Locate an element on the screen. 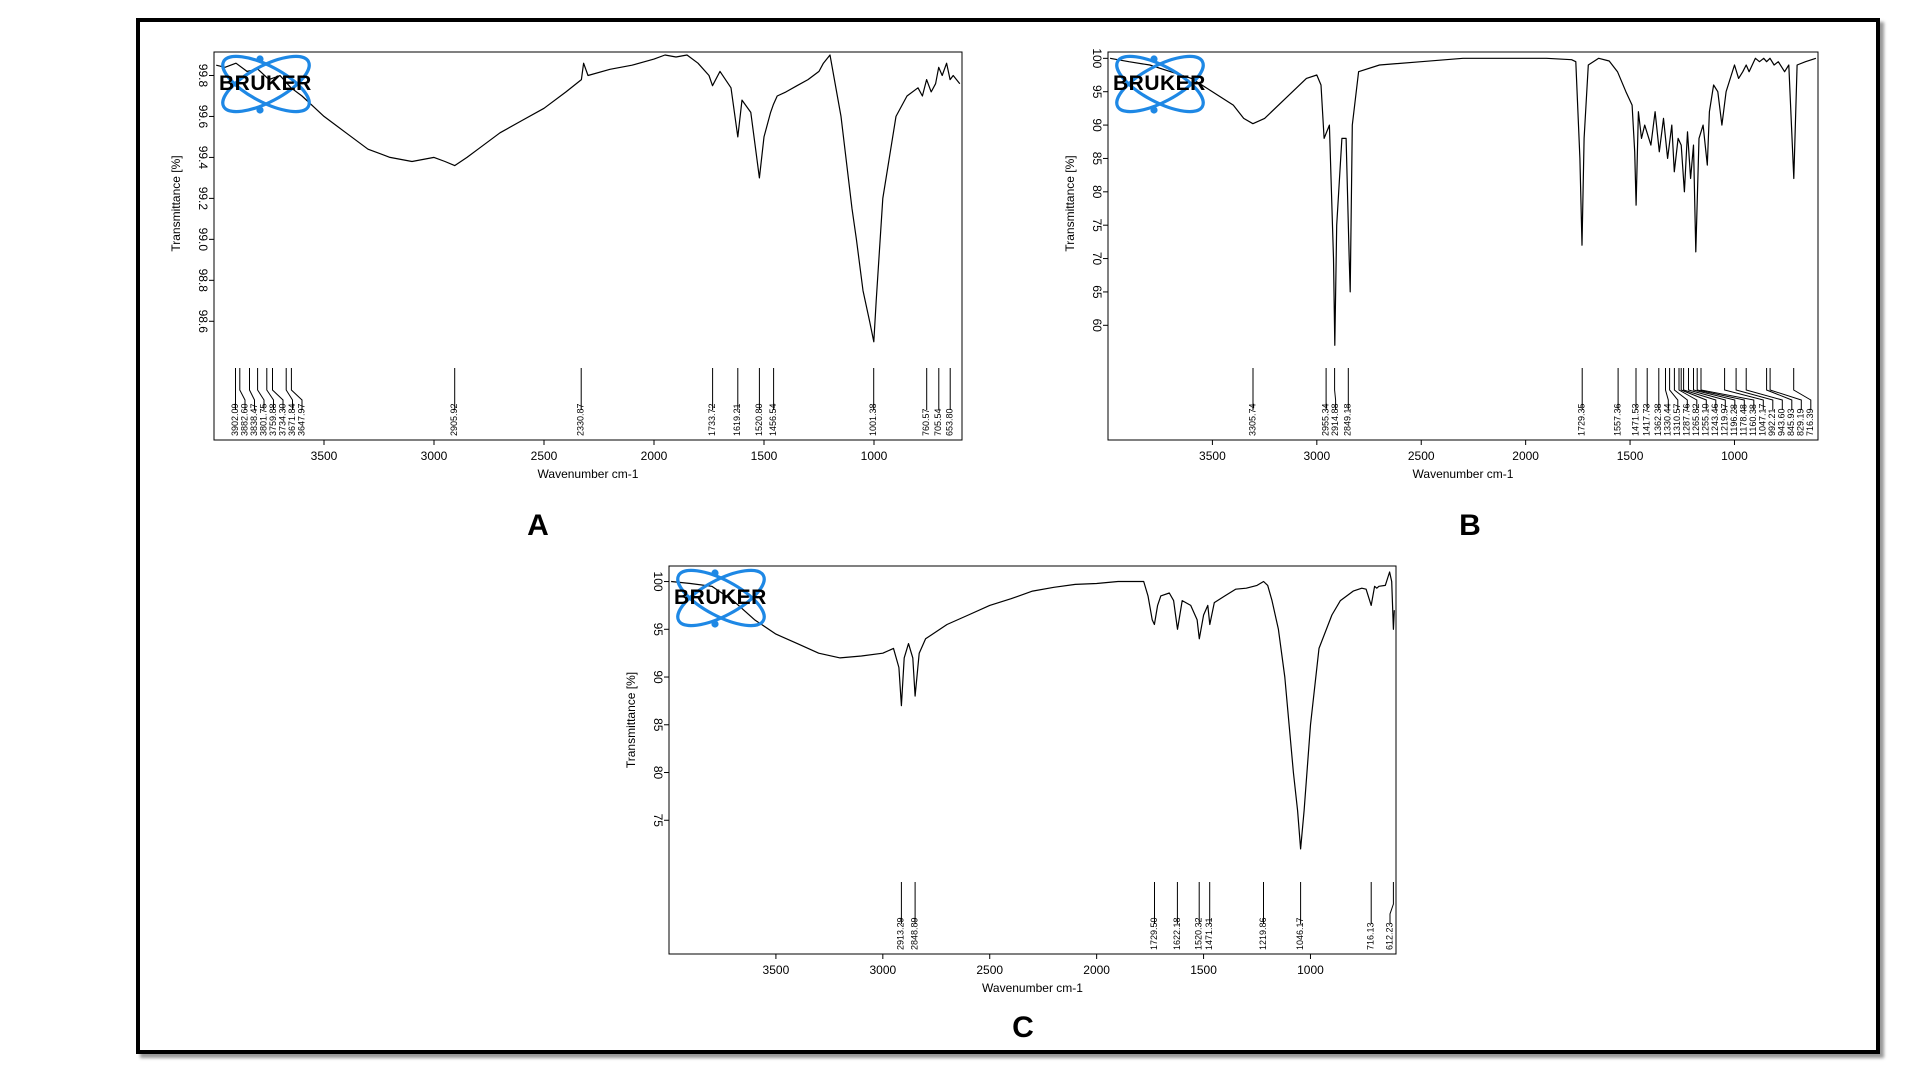 The height and width of the screenshot is (1080, 1920). bruker-logo: BRUKER is located at coordinates (720, 598).